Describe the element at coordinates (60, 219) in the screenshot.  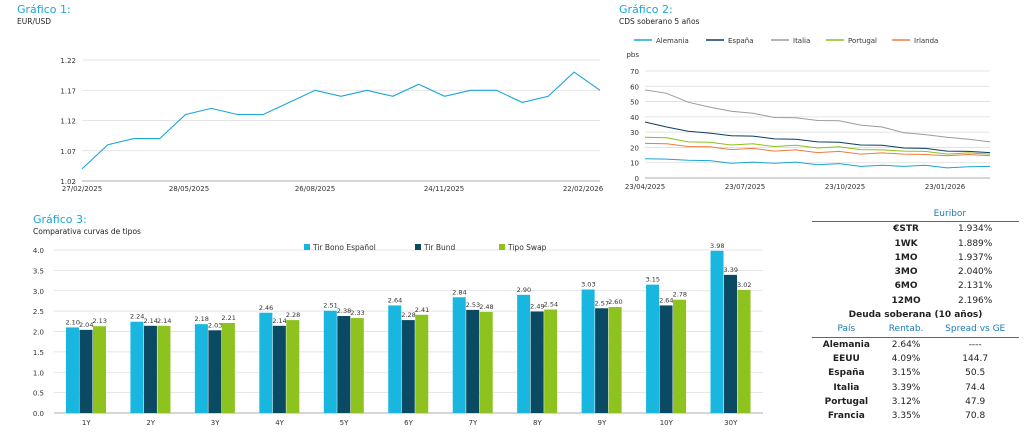
I see `chart3-title: Gráfico 3:` at that location.